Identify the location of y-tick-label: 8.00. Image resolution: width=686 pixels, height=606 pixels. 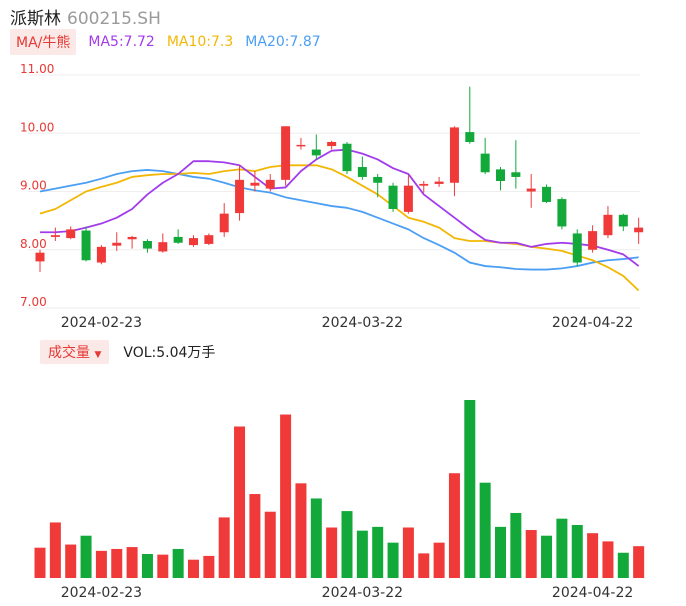
(33, 244).